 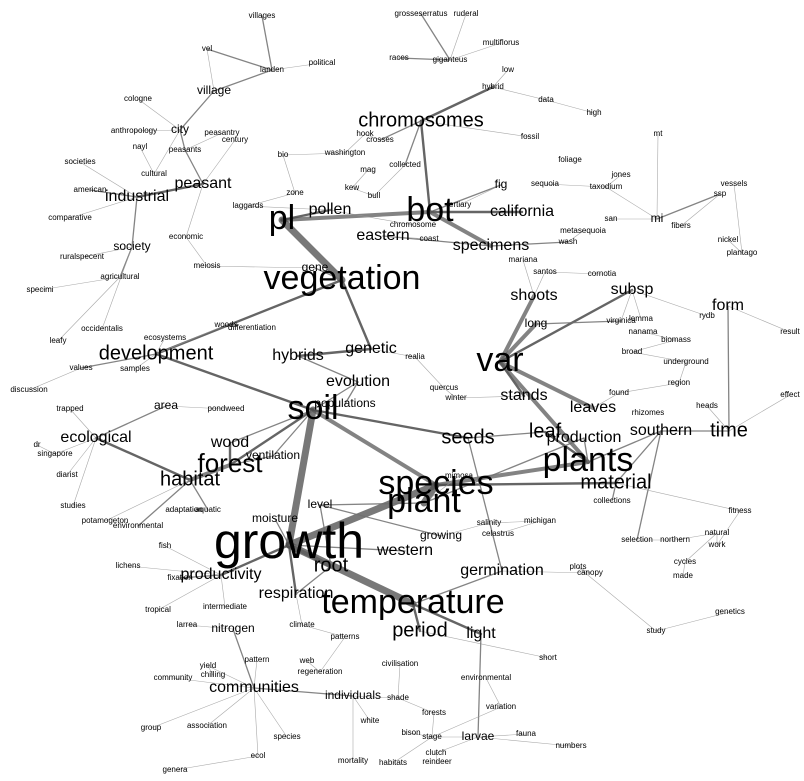 I want to click on node-label-zone: zone, so click(x=295, y=192).